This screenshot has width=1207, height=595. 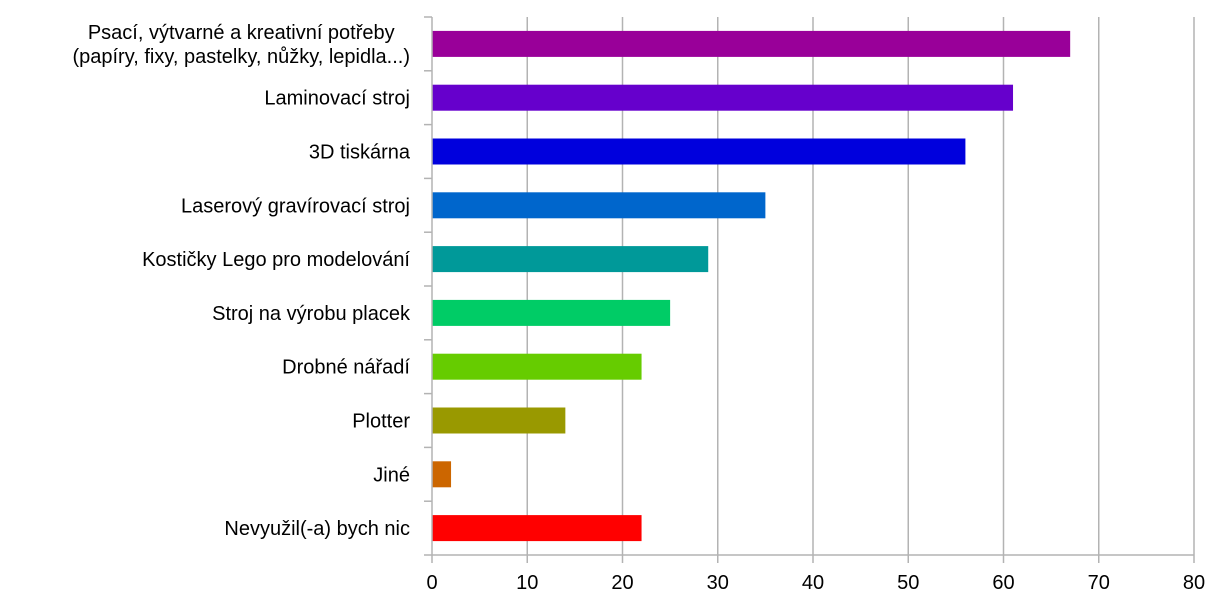 What do you see at coordinates (346, 368) in the screenshot?
I see `category-label: Drobné nářadí` at bounding box center [346, 368].